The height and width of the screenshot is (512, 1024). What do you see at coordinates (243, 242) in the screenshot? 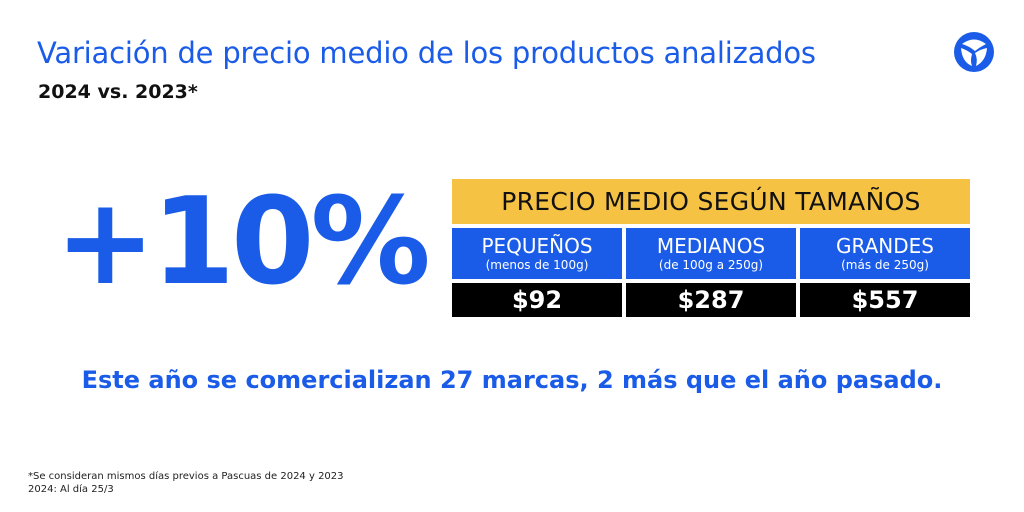
I see `price-variation-stat: +10%` at bounding box center [243, 242].